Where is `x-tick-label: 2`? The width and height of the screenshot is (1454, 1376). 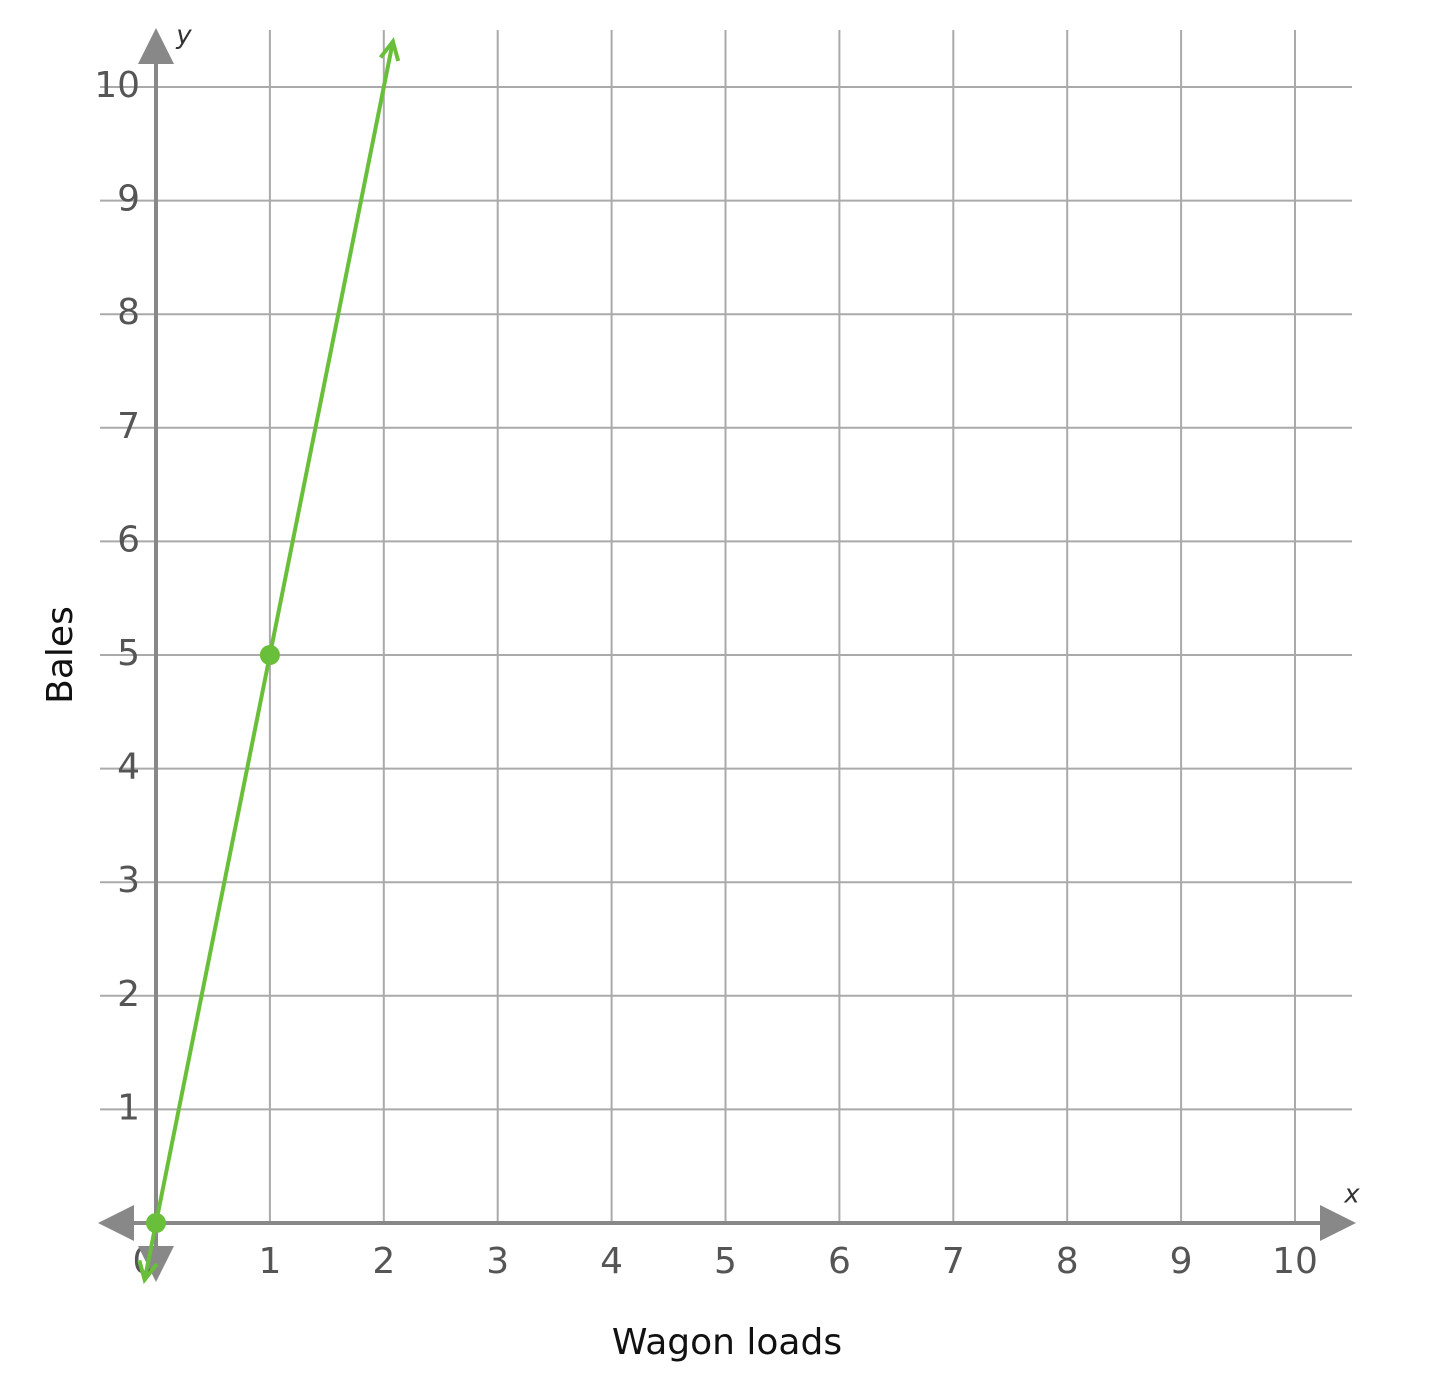 x-tick-label: 2 is located at coordinates (383, 1261).